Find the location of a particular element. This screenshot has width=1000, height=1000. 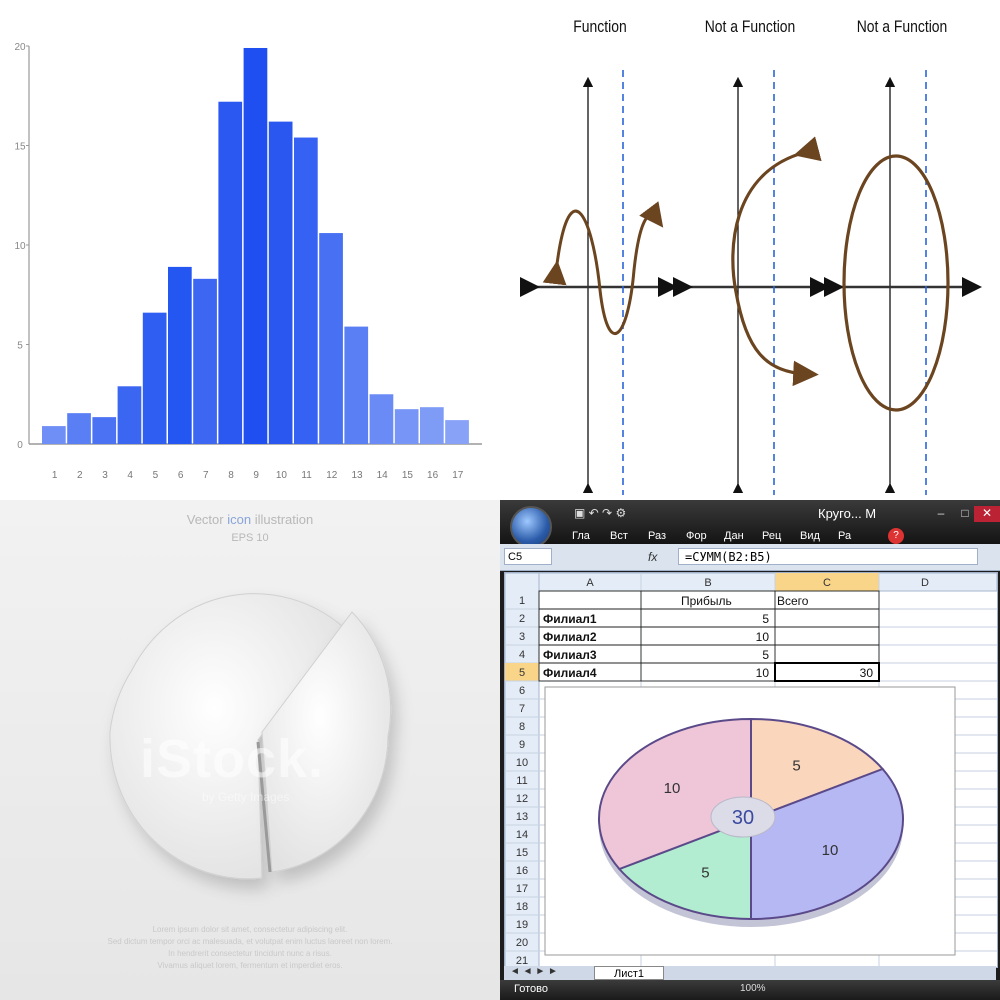

panel-title-3: Not a Function is located at coordinates (902, 27).